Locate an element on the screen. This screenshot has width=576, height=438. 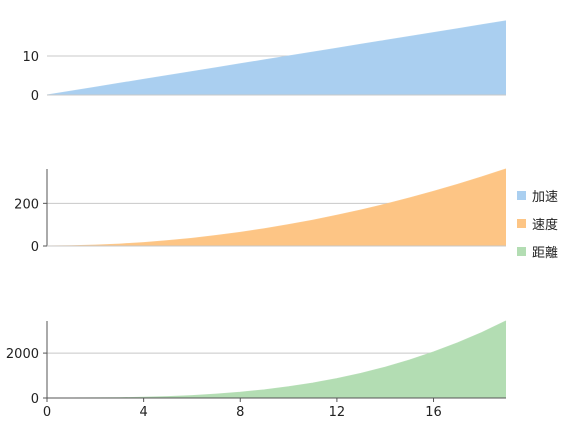
legend-item-distance: 距離 is located at coordinates (546, 251).